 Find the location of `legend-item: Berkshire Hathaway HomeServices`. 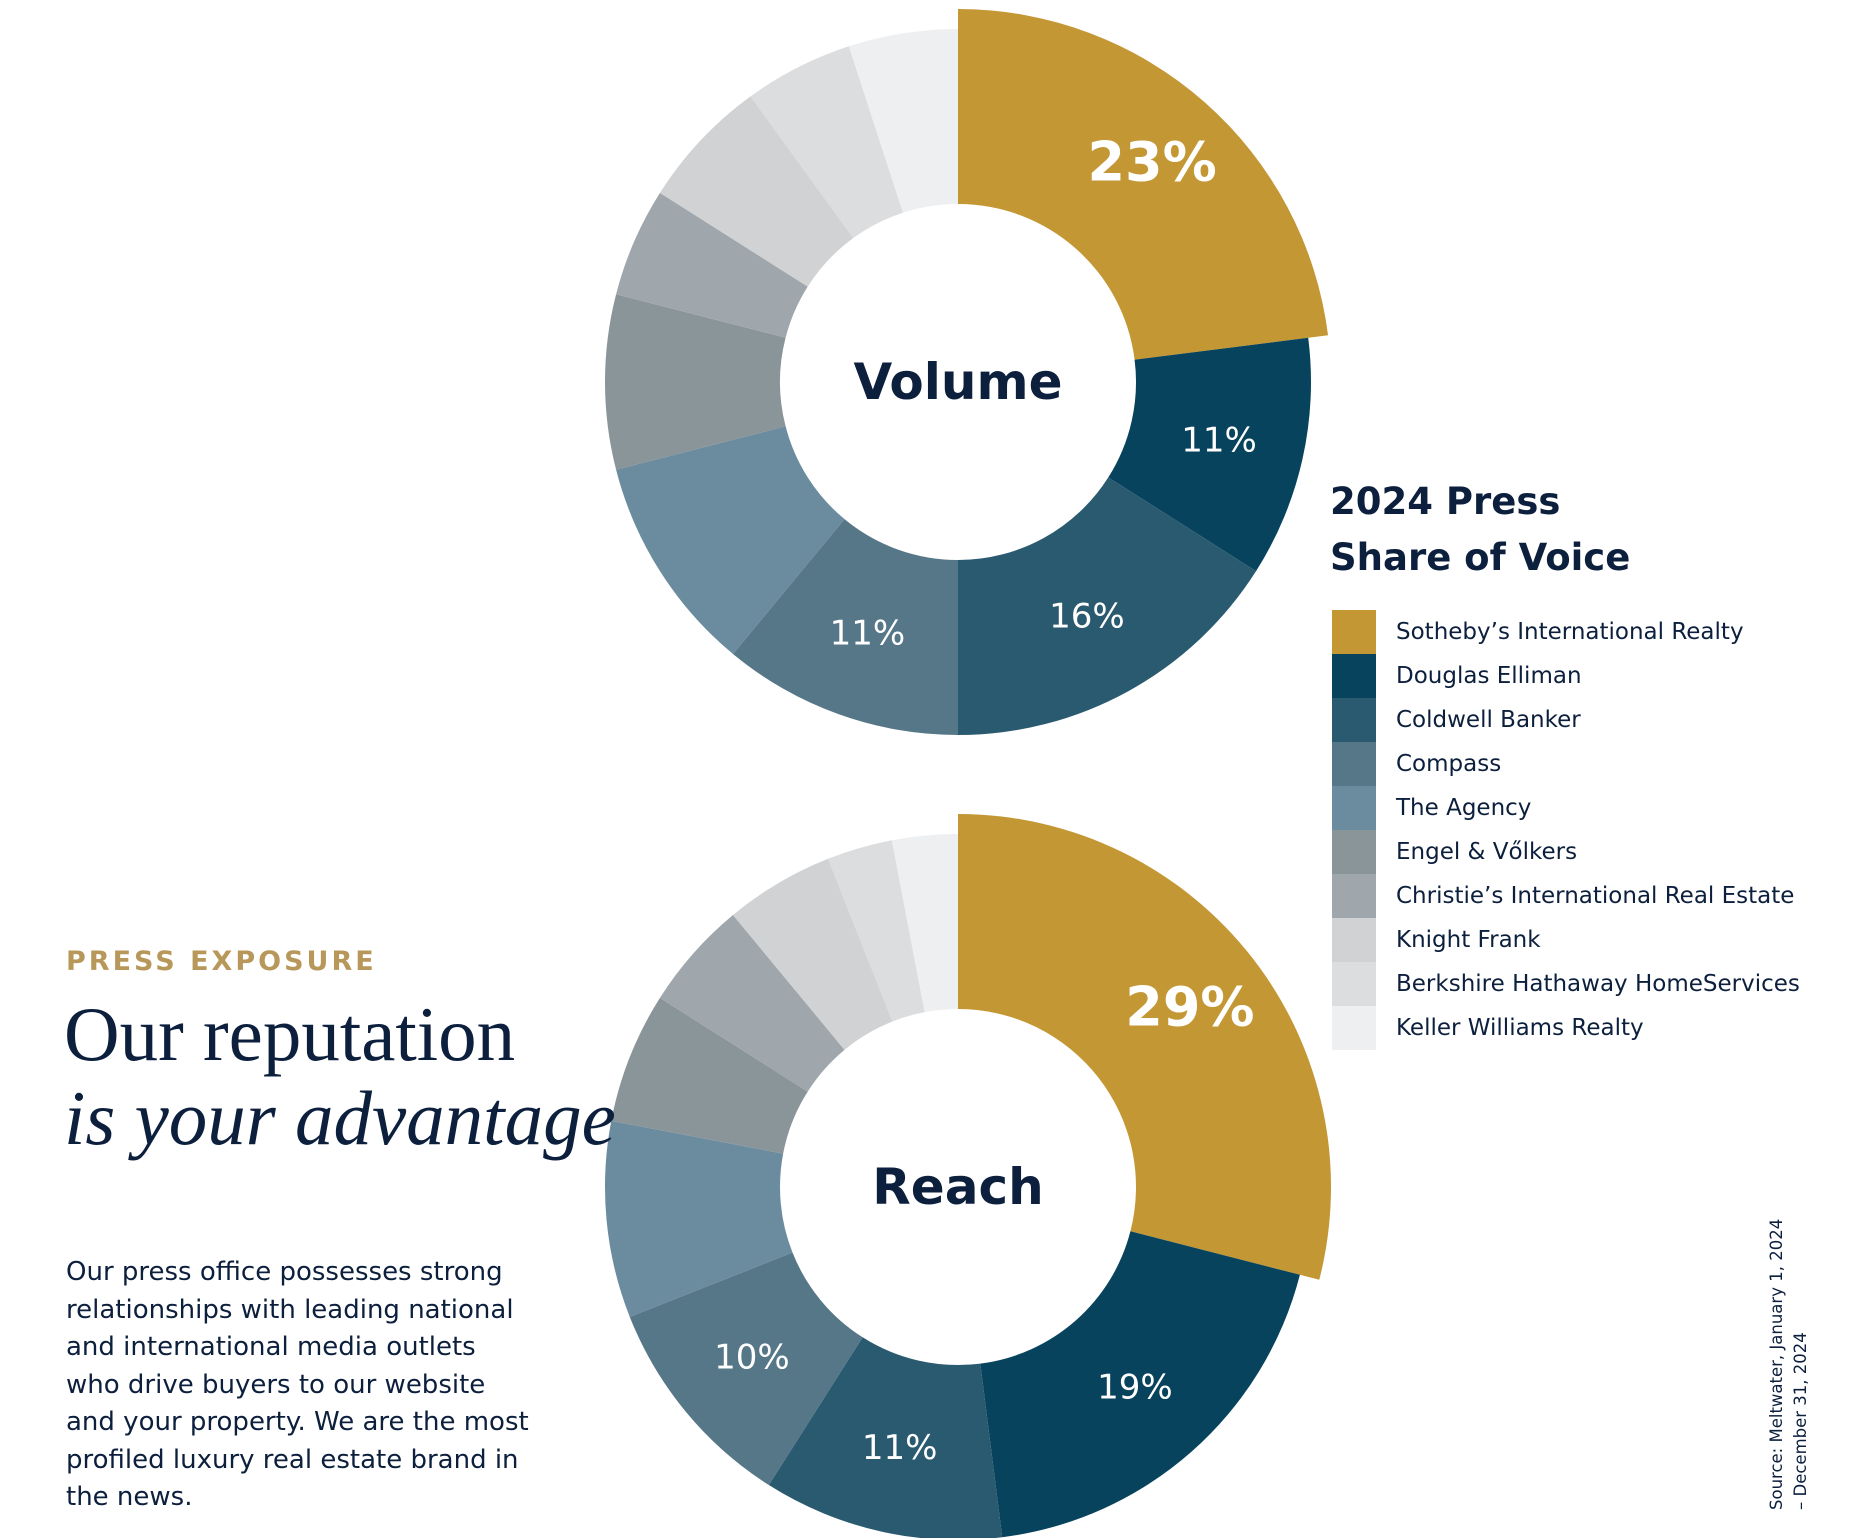

legend-item: Berkshire Hathaway HomeServices is located at coordinates (1566, 984).